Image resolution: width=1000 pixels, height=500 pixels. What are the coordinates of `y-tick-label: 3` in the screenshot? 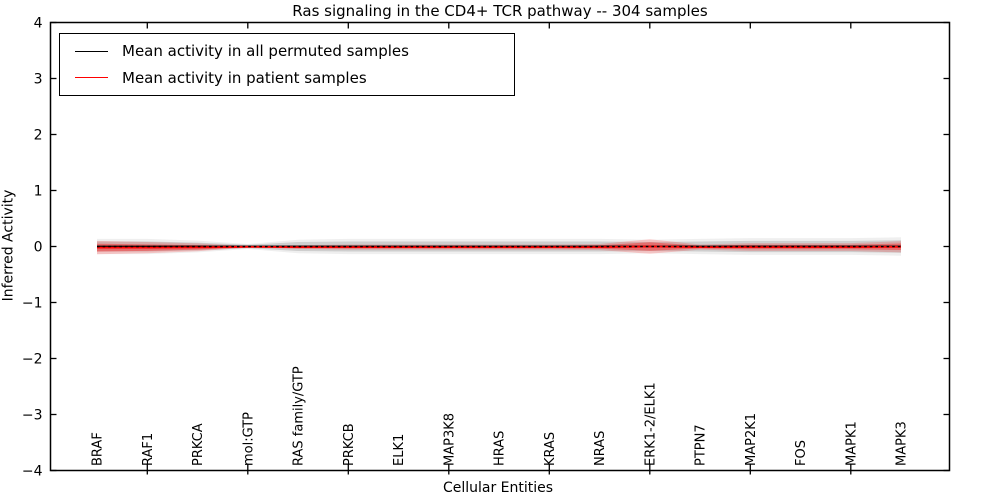 It's located at (38, 80).